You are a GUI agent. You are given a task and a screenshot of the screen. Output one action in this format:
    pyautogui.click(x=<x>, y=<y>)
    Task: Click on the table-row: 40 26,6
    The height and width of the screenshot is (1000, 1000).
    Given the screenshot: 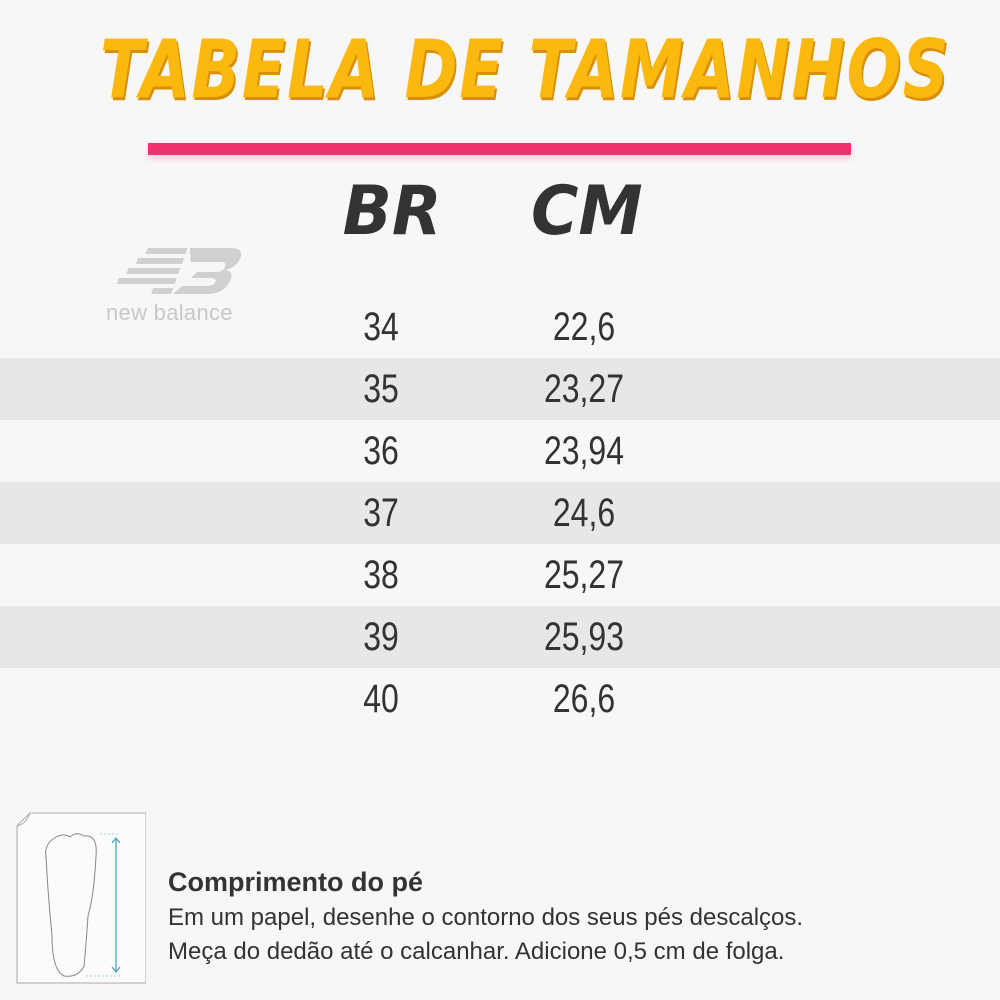 What is the action you would take?
    pyautogui.click(x=500, y=699)
    